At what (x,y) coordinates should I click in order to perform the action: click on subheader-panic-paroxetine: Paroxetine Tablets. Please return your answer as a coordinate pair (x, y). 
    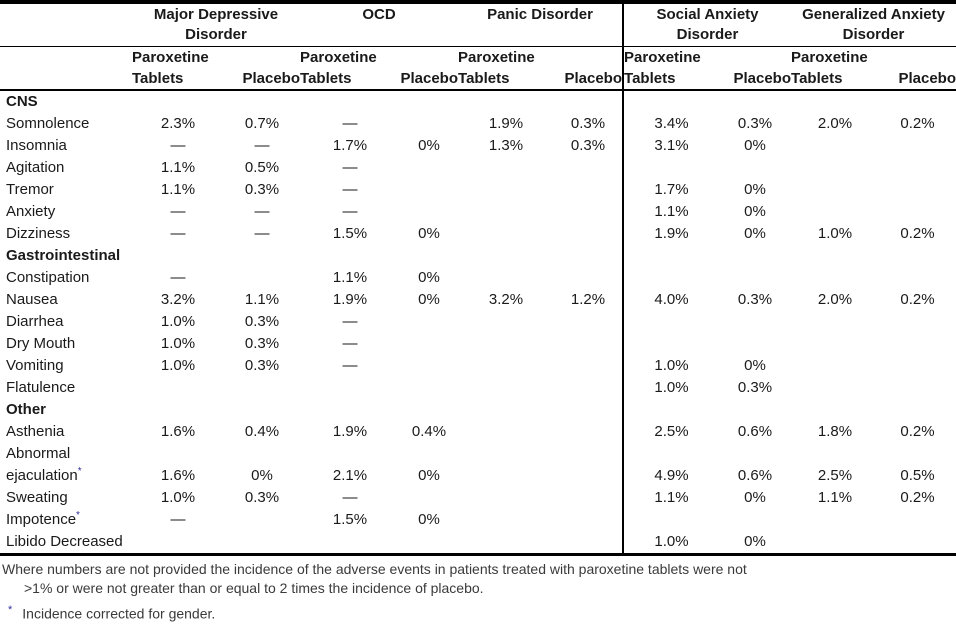
    Looking at the image, I should click on (506, 68).